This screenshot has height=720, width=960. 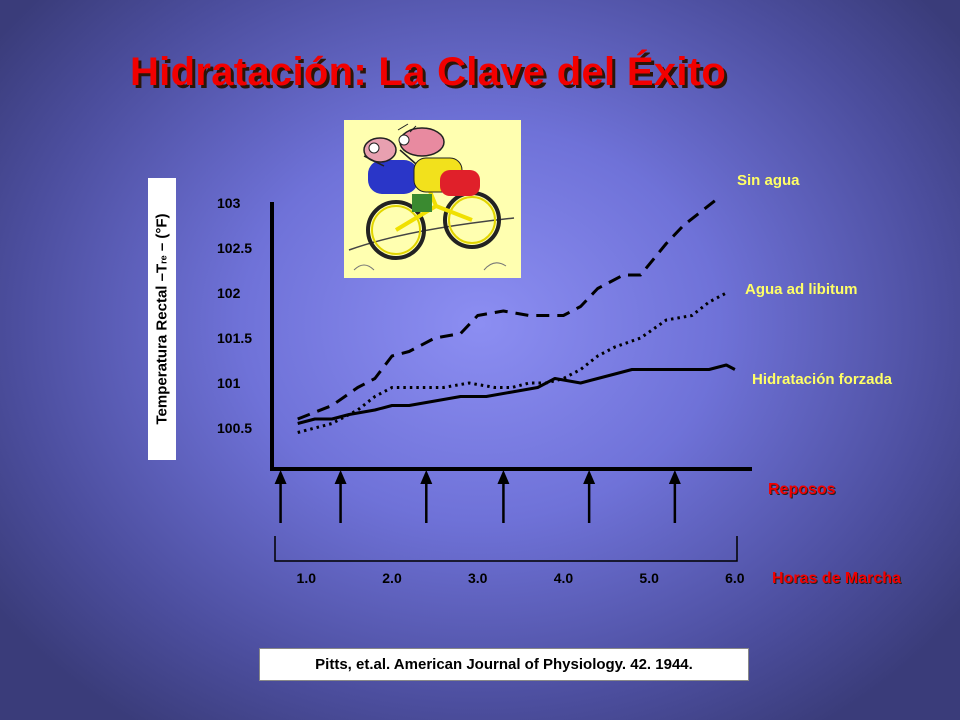 I want to click on y-tick-label: 101.5, so click(x=234, y=338).